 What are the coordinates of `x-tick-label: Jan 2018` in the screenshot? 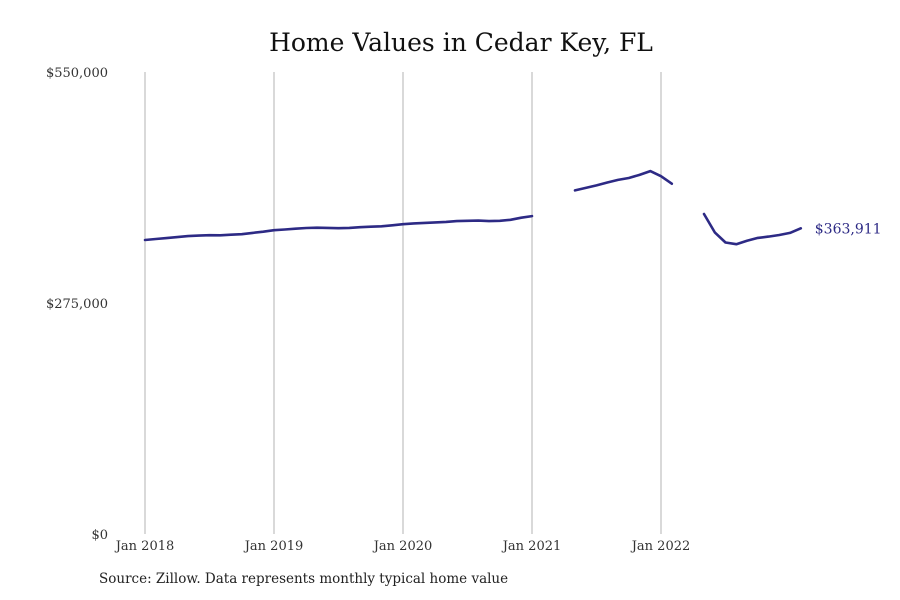 It's located at (144, 546).